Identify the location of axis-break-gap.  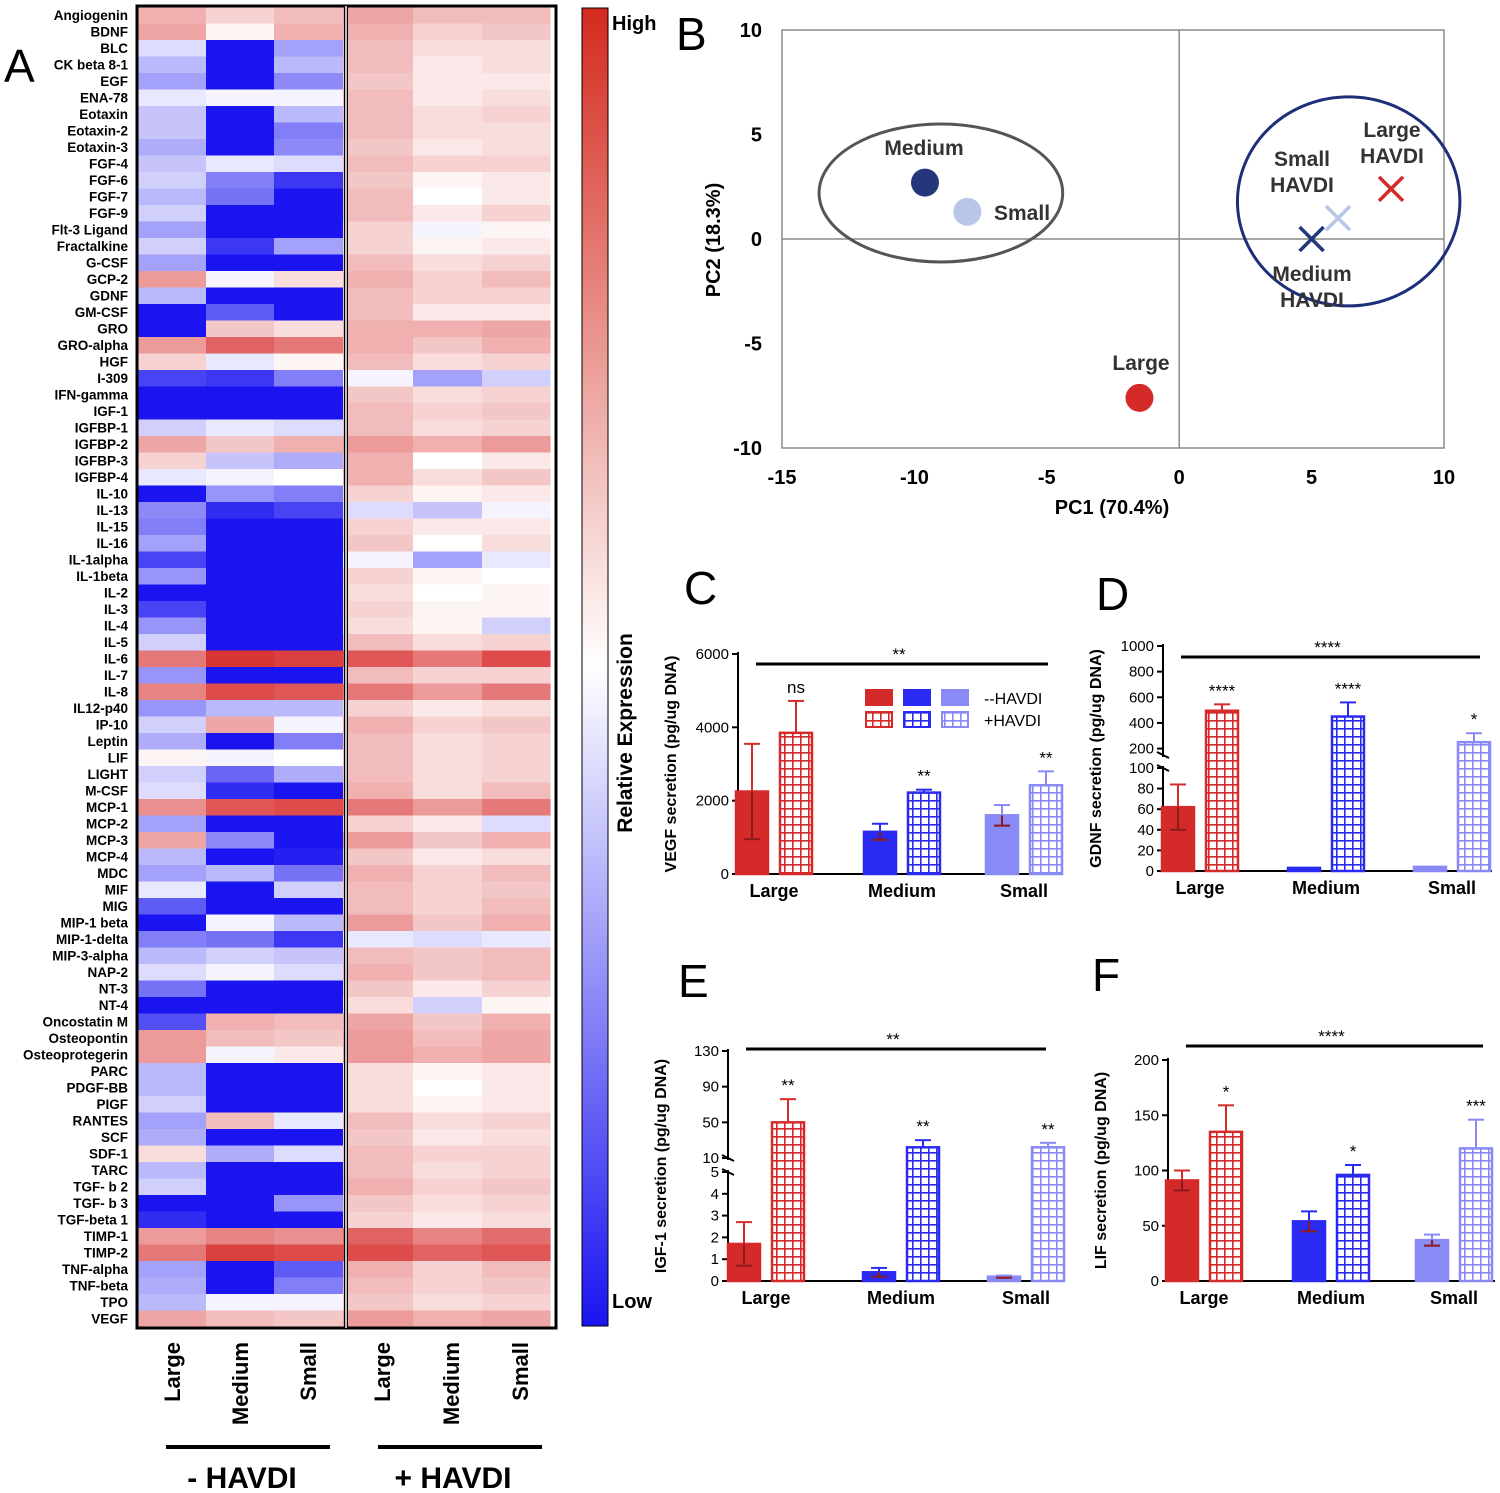
(728, 1165).